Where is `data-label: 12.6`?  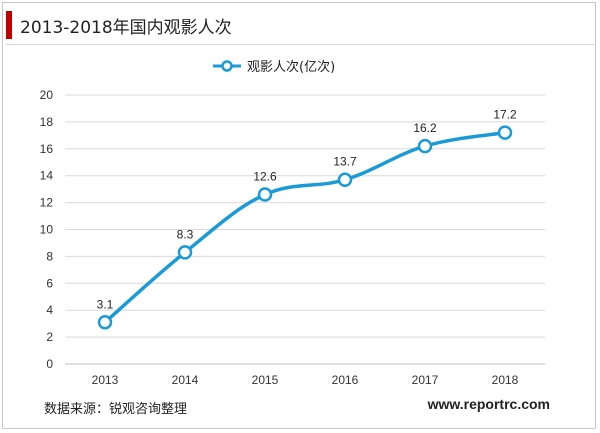
data-label: 12.6 is located at coordinates (265, 177).